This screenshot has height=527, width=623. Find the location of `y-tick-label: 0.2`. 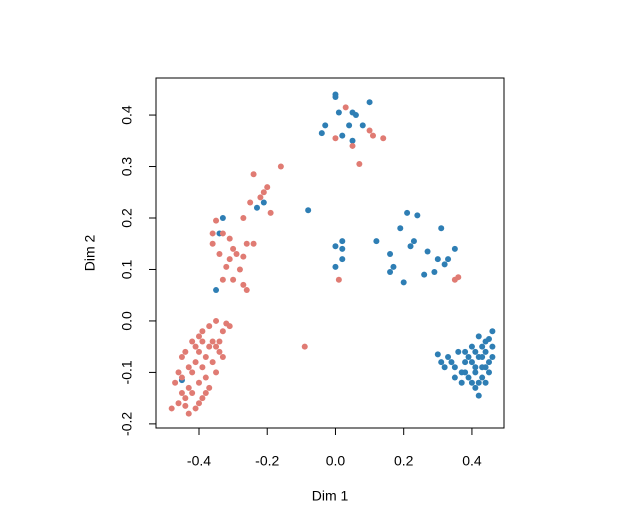

y-tick-label: 0.2 is located at coordinates (127, 218).